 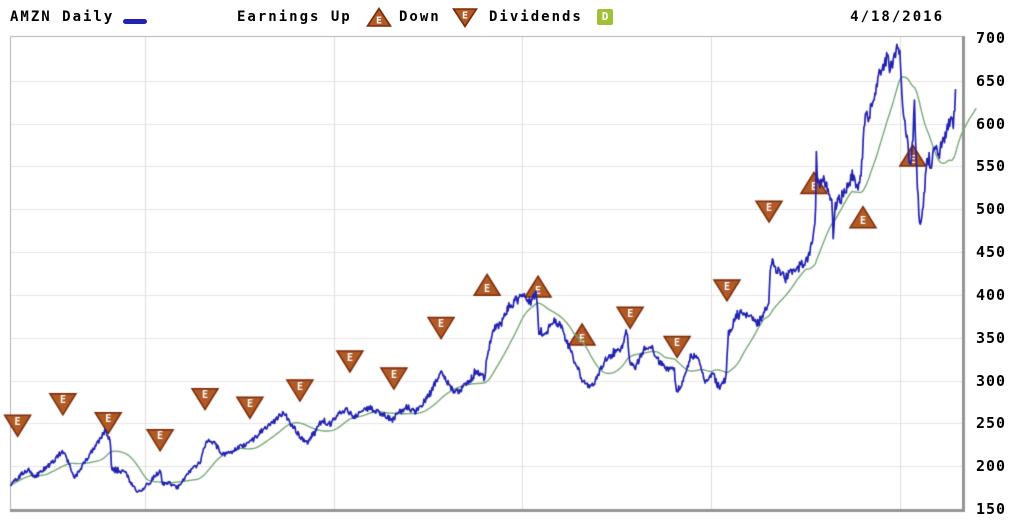 What do you see at coordinates (135, 21) in the screenshot?
I see `price-line-swatch` at bounding box center [135, 21].